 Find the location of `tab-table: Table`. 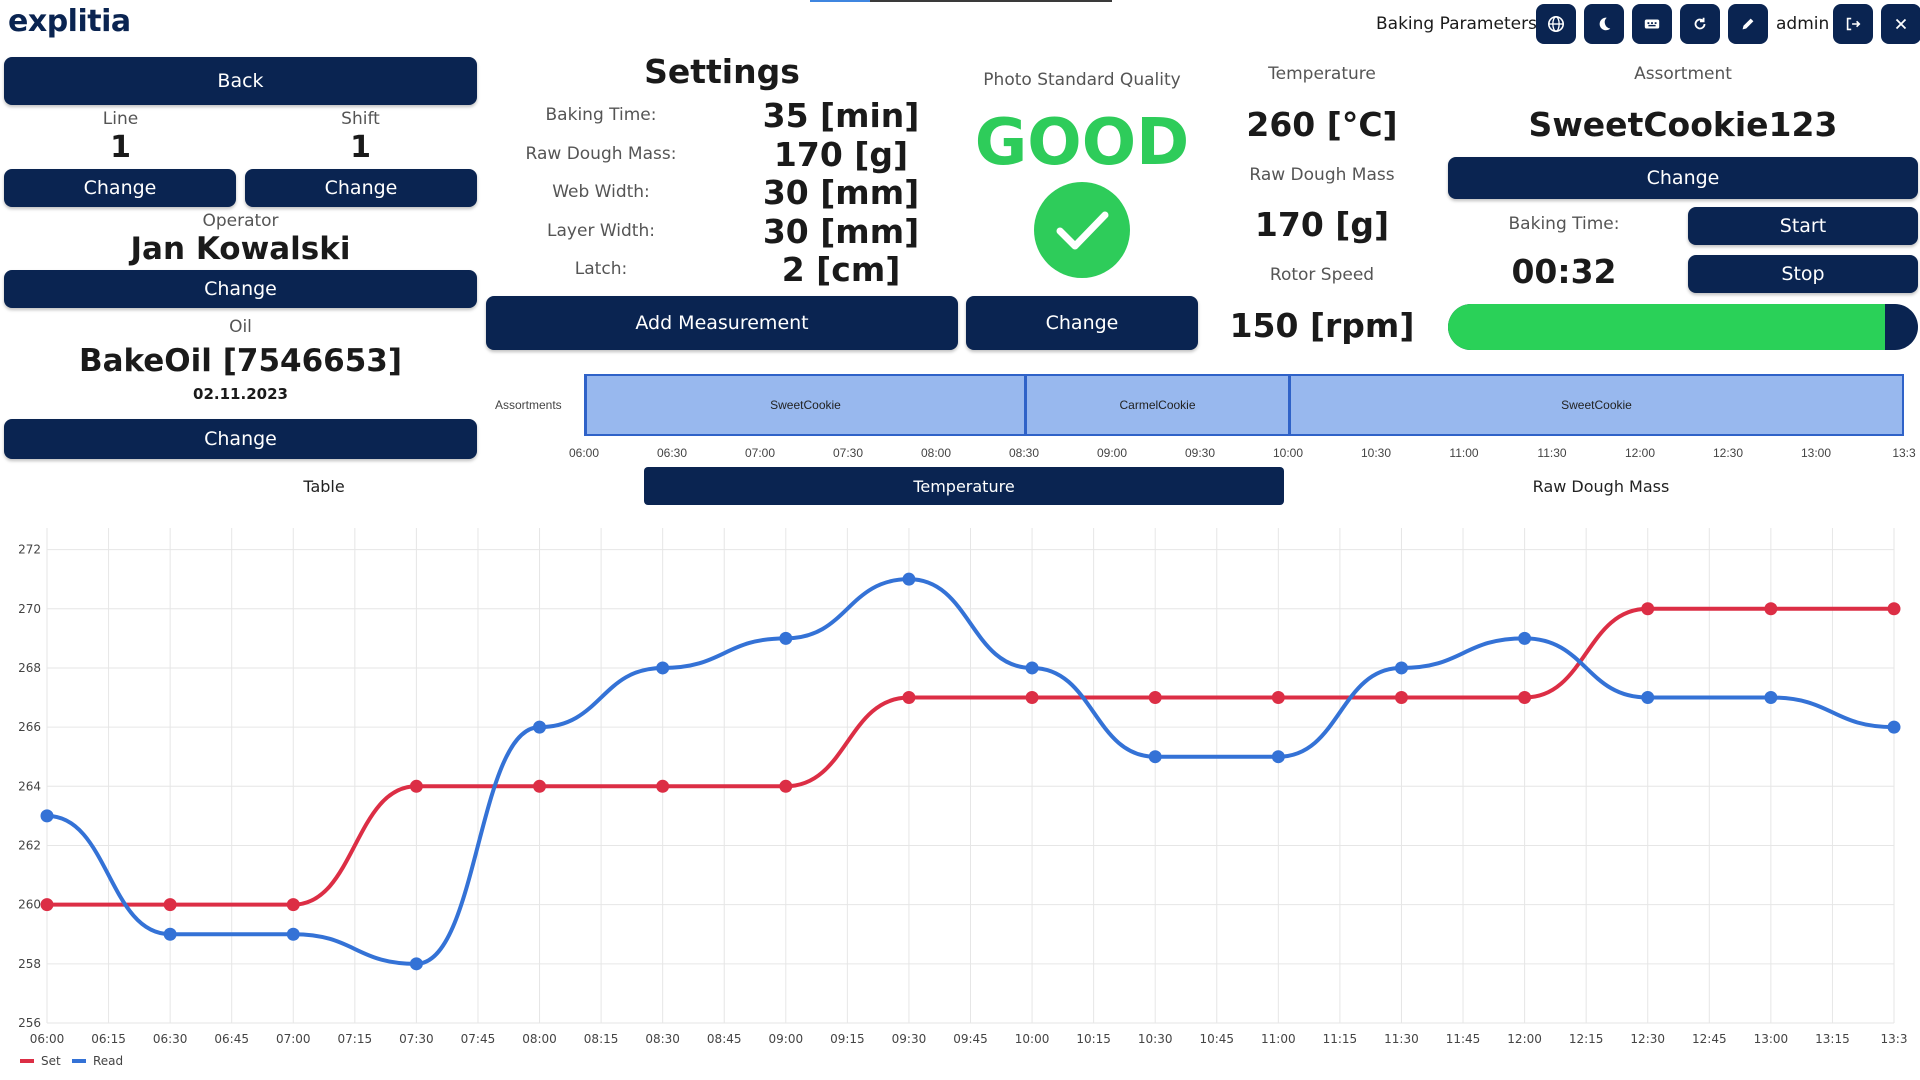

tab-table: Table is located at coordinates (324, 486).